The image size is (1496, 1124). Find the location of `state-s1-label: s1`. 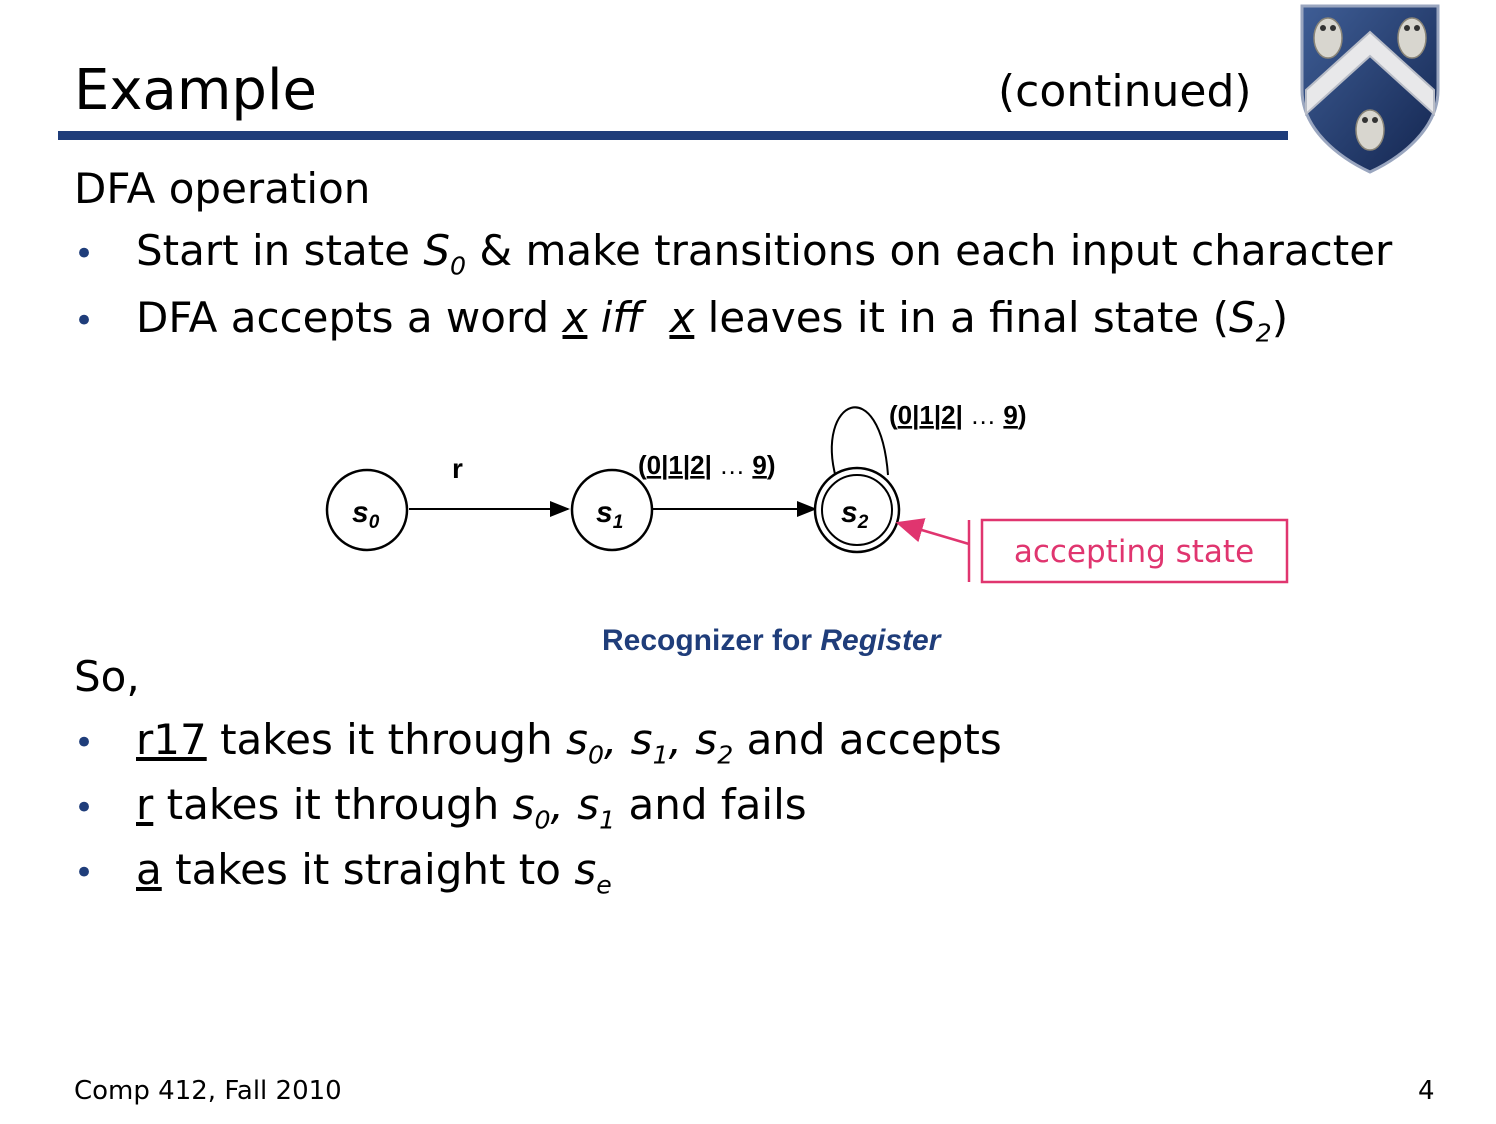

state-s1-label: s1 is located at coordinates (609, 514).